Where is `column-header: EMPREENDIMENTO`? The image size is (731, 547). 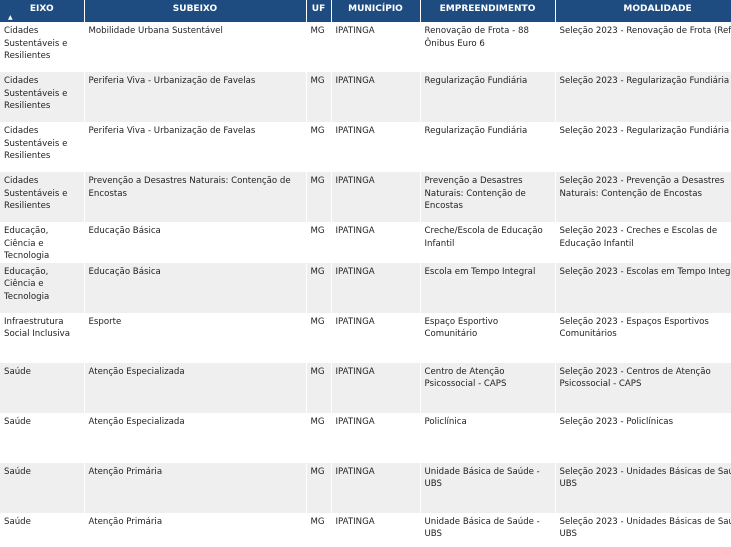
column-header: EMPREENDIMENTO is located at coordinates (488, 11).